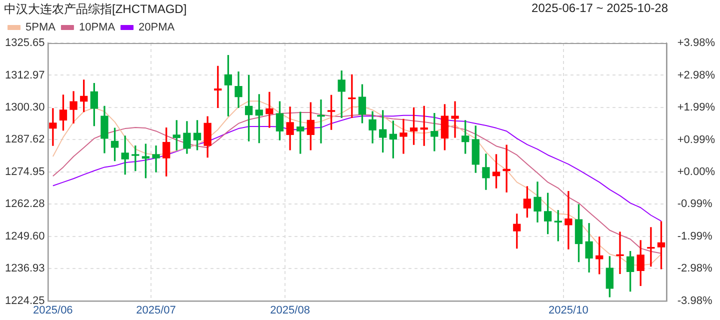  What do you see at coordinates (24, 204) in the screenshot?
I see `y-tick-label: 1262.28` at bounding box center [24, 204].